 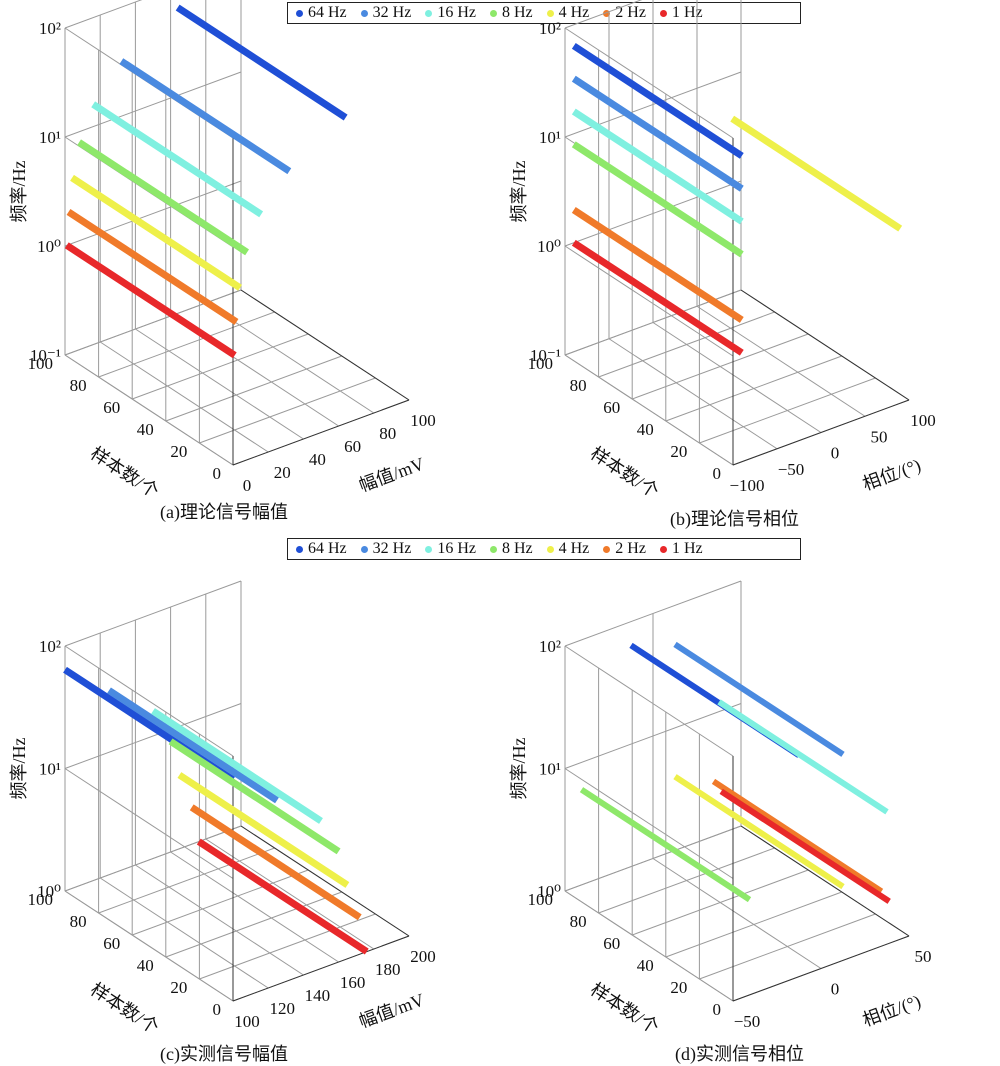 I want to click on x-tick-label: 120, so click(x=282, y=1008).